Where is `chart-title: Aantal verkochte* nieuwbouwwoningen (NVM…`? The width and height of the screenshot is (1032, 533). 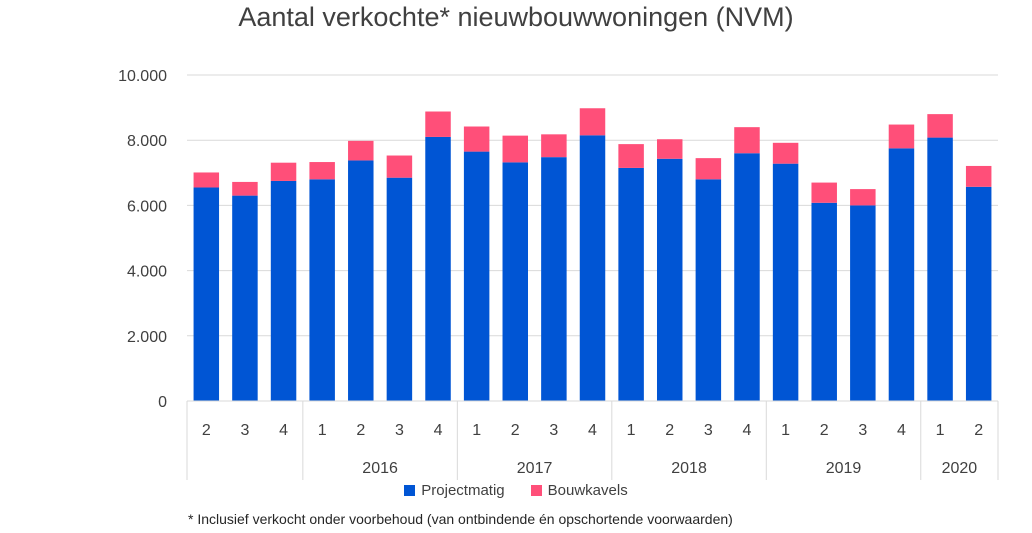 chart-title: Aantal verkochte* nieuwbouwwoningen (NVM… is located at coordinates (516, 17).